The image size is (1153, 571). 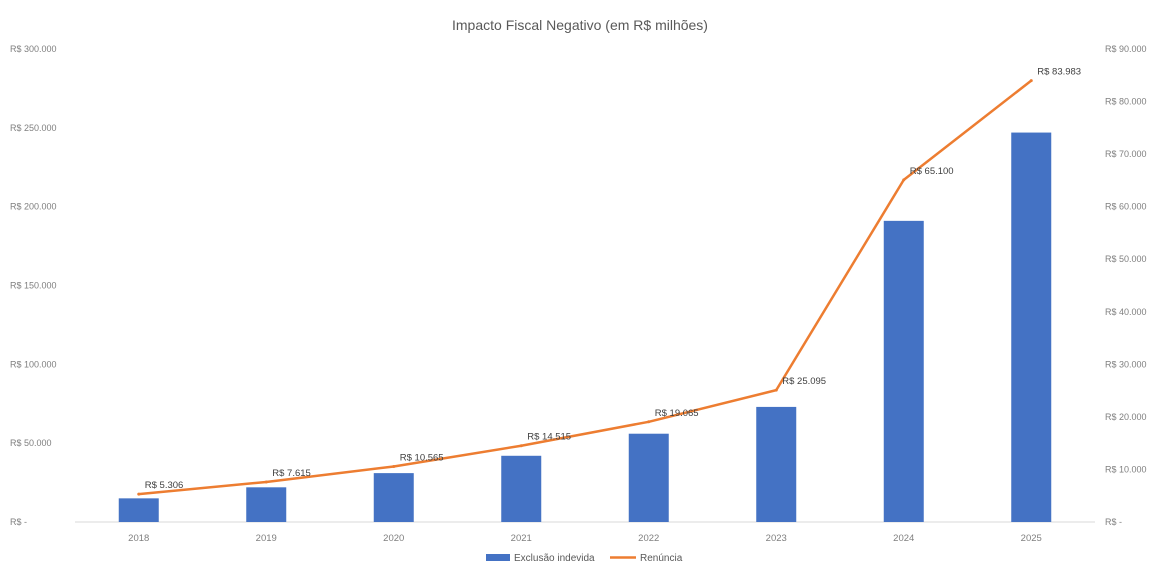 I want to click on data-label: R$ 83.983, so click(x=1059, y=72).